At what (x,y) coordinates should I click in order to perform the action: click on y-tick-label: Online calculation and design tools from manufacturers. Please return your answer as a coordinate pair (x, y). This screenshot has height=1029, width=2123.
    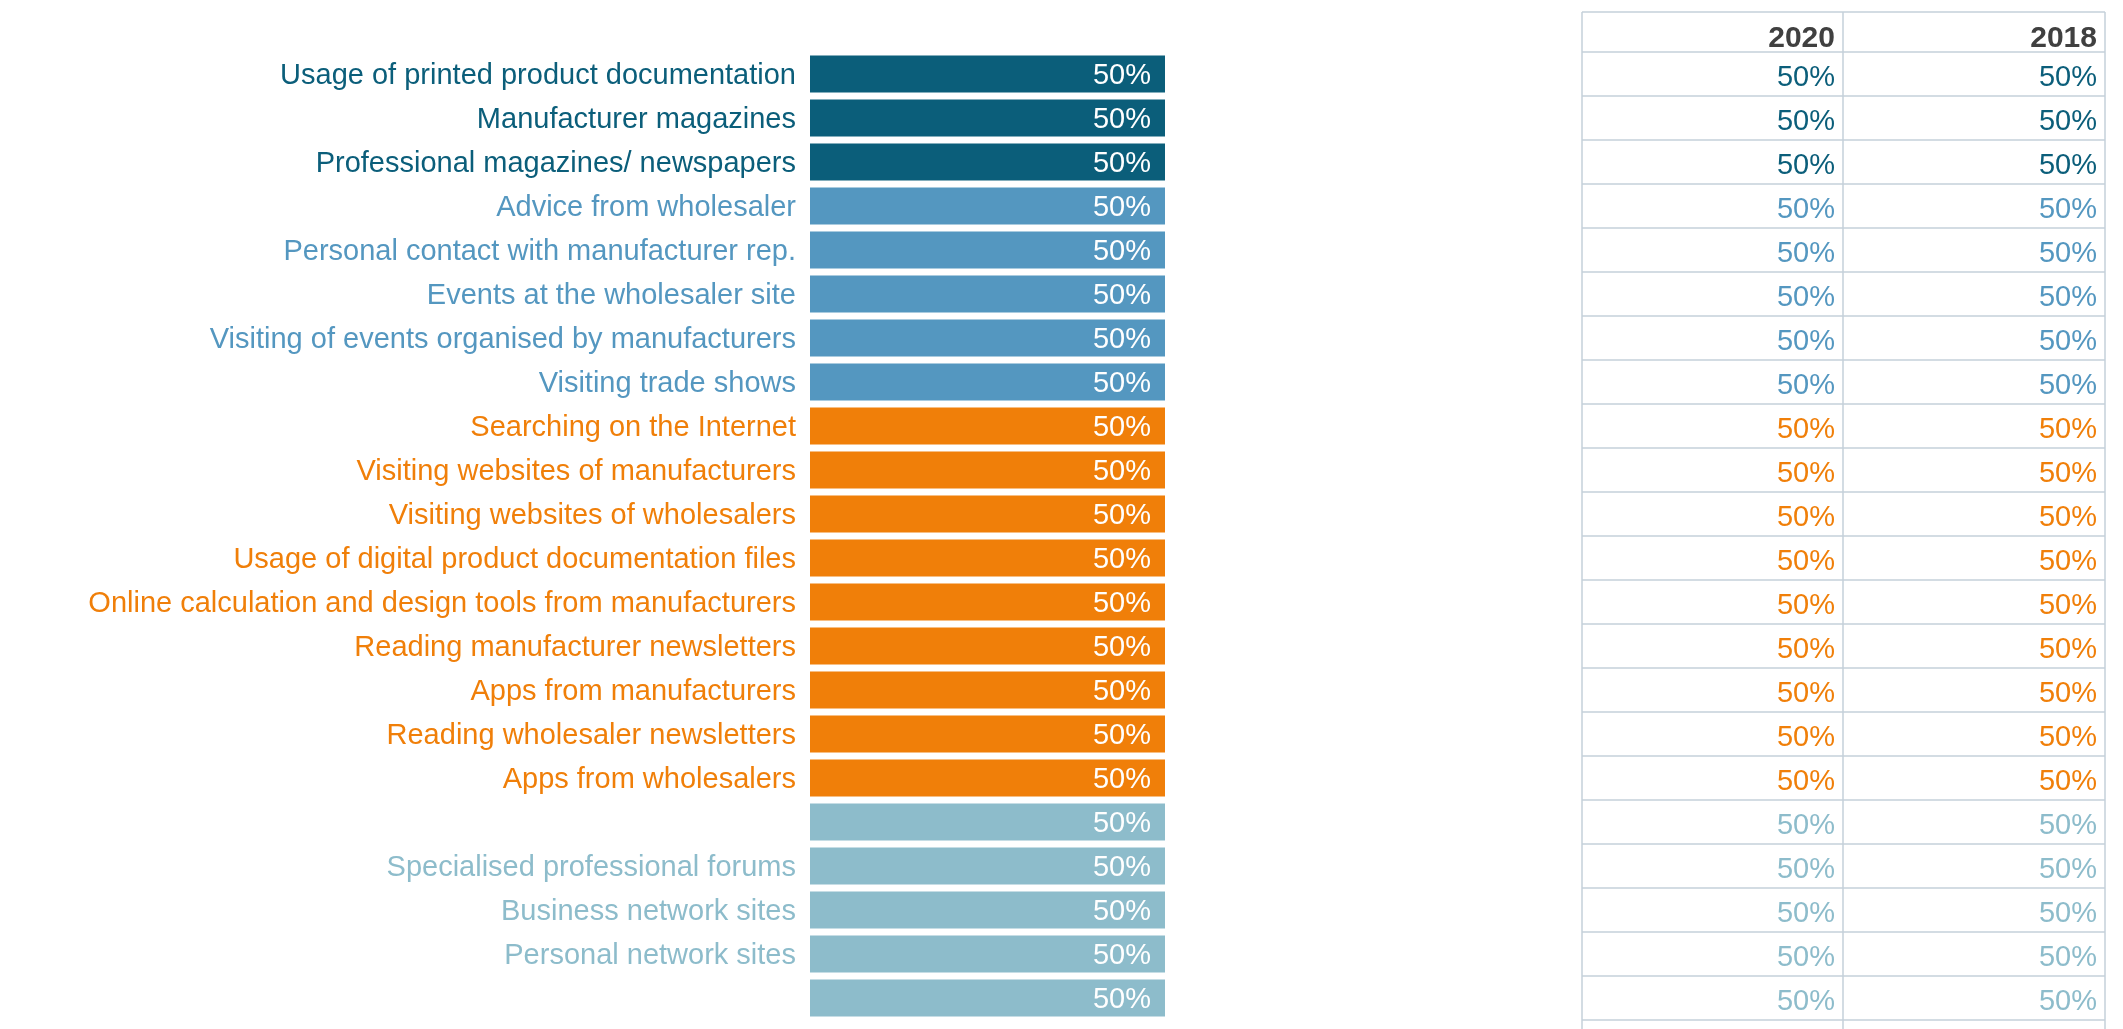
    Looking at the image, I should click on (442, 602).